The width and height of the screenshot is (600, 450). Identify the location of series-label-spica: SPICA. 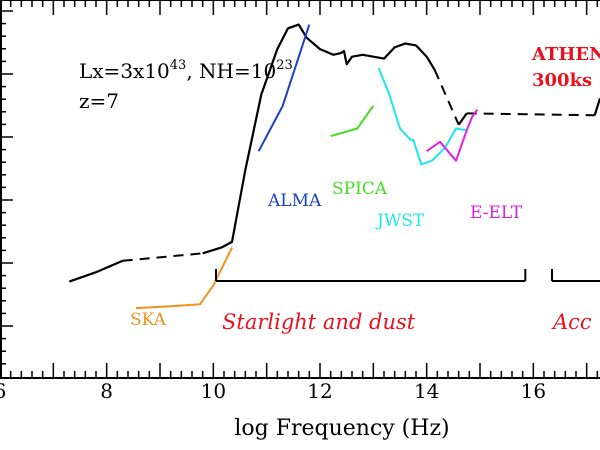
(360, 189).